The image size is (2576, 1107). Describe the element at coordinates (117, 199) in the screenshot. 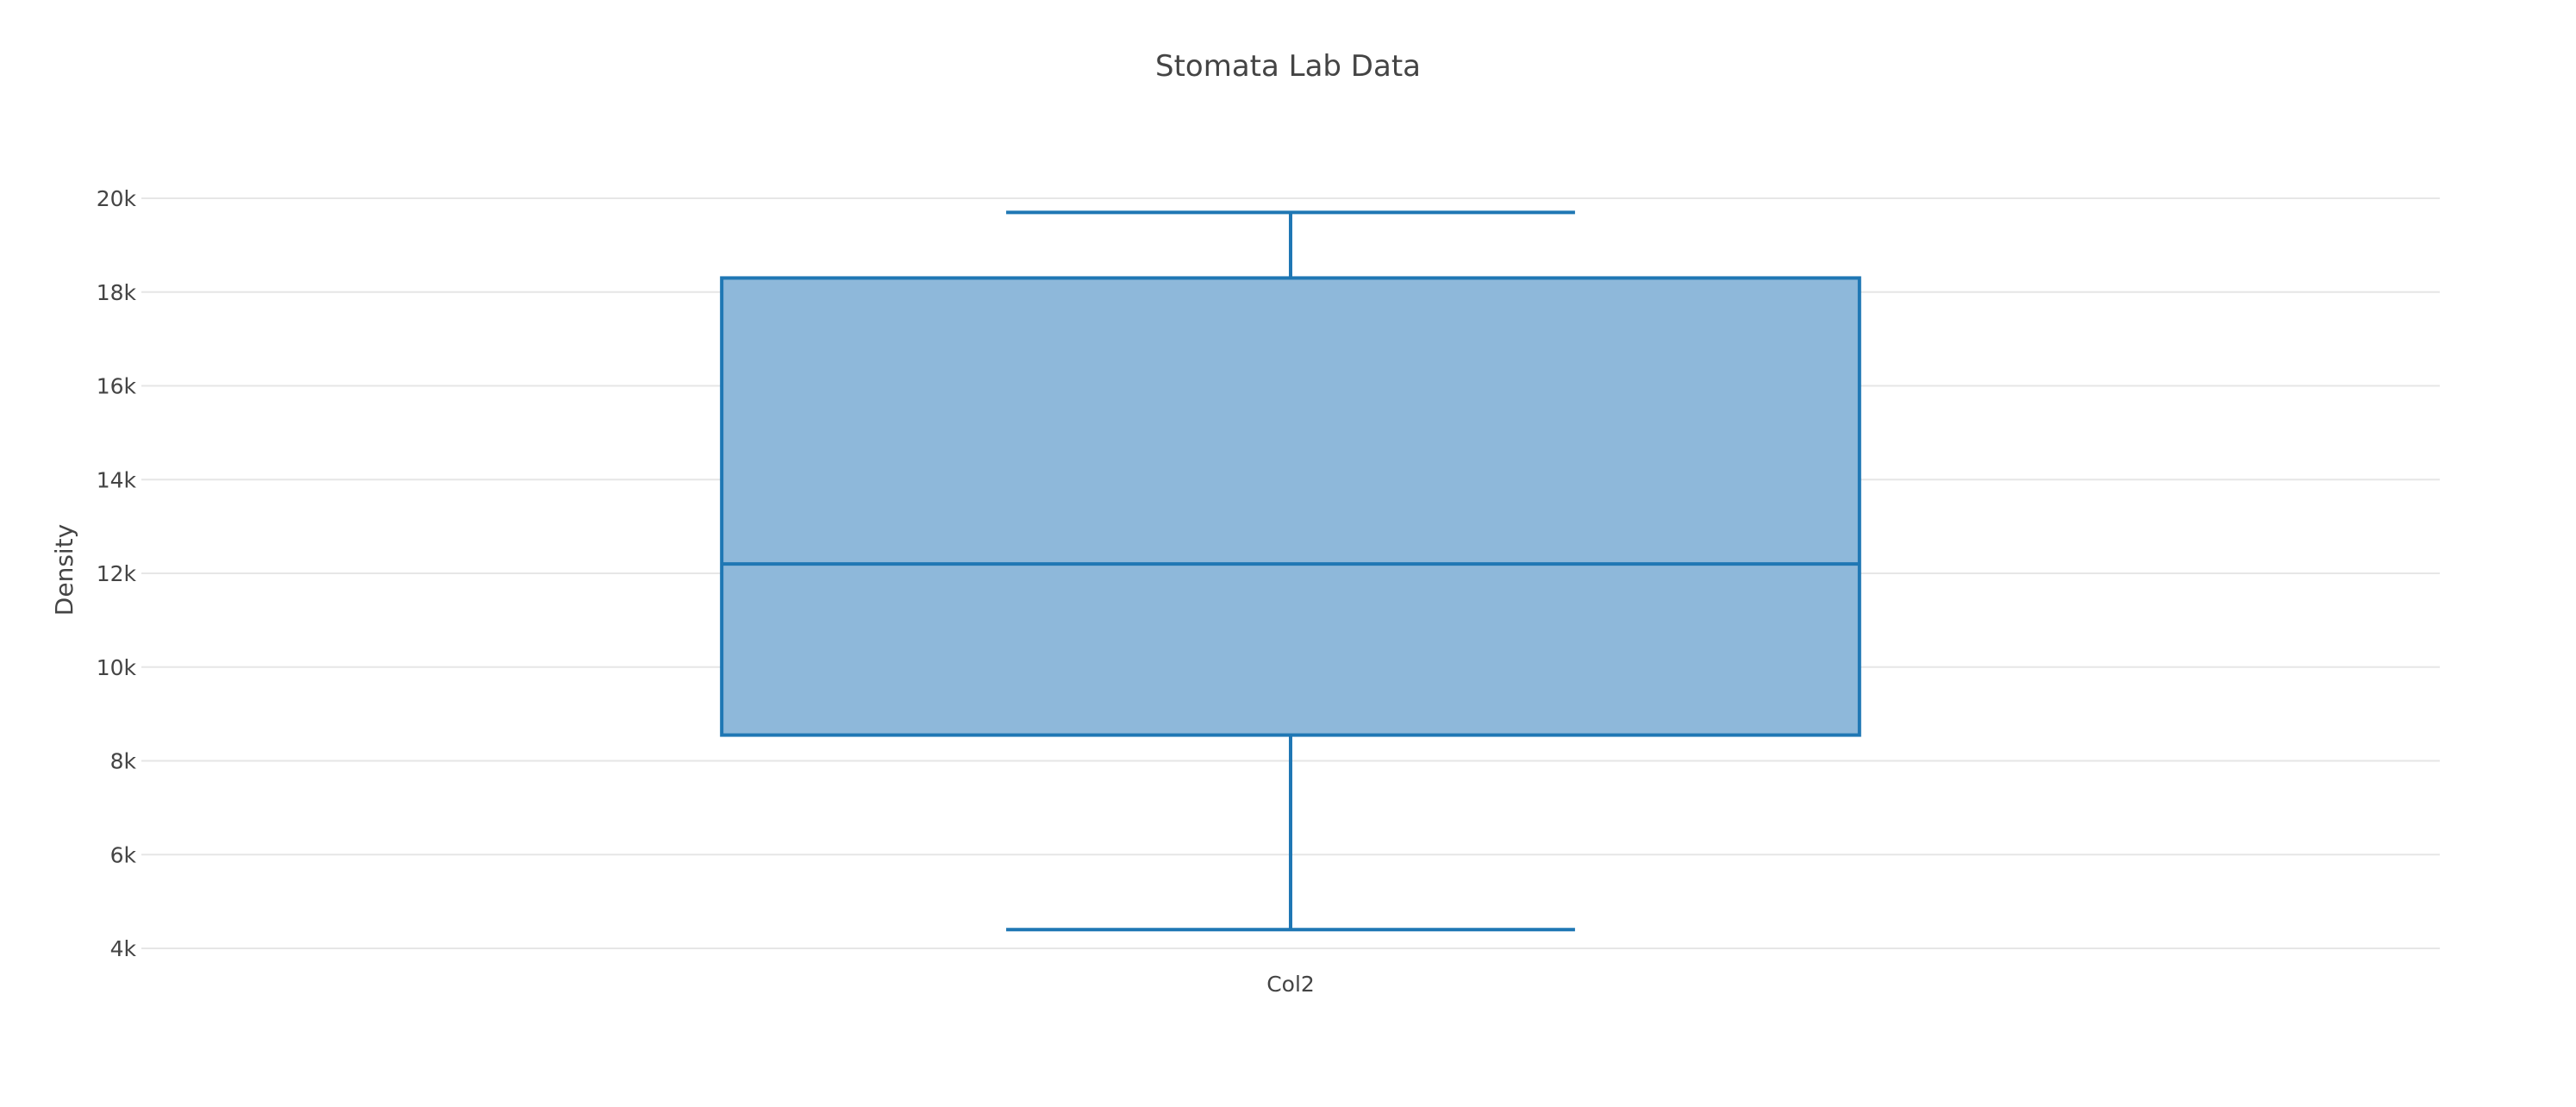

I see `y-tick-label: 20k` at that location.